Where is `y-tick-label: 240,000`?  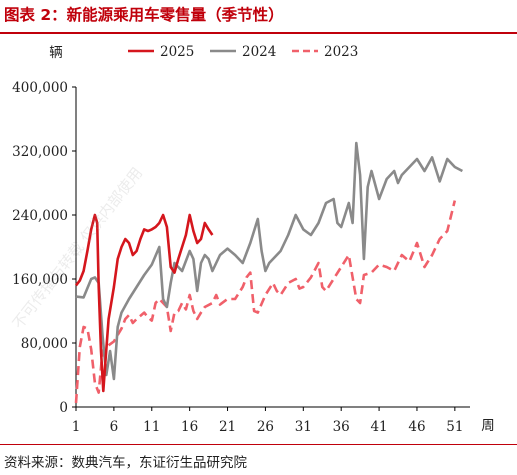 y-tick-label: 240,000 is located at coordinates (40, 216).